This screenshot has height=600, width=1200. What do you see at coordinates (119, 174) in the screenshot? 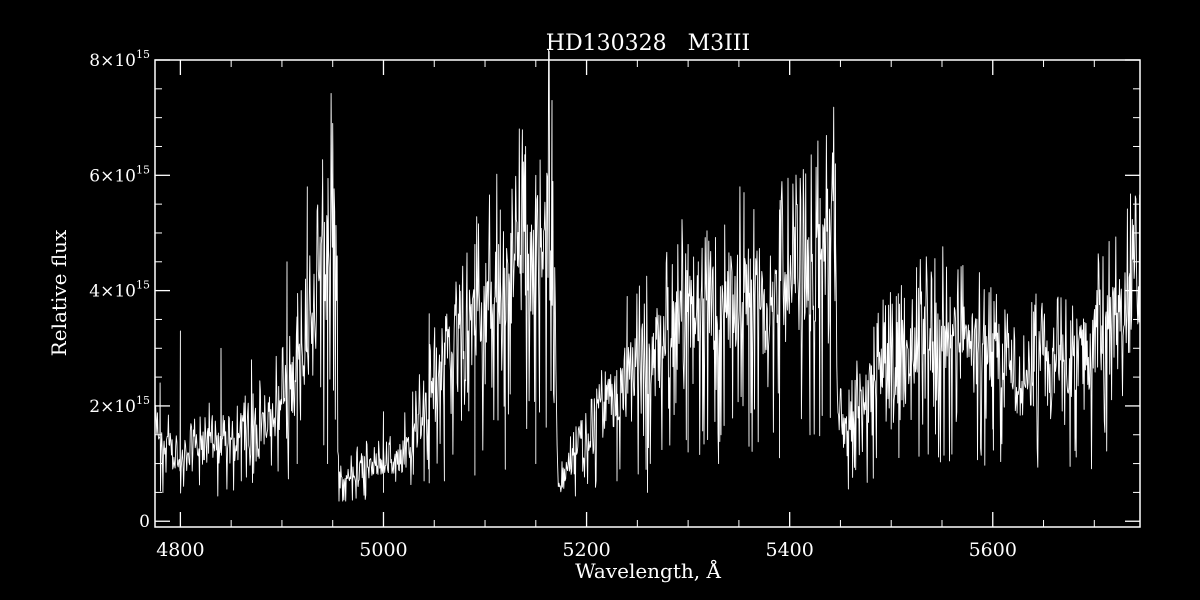
I see `y-tick-label: 6×10¹⁵` at bounding box center [119, 174].